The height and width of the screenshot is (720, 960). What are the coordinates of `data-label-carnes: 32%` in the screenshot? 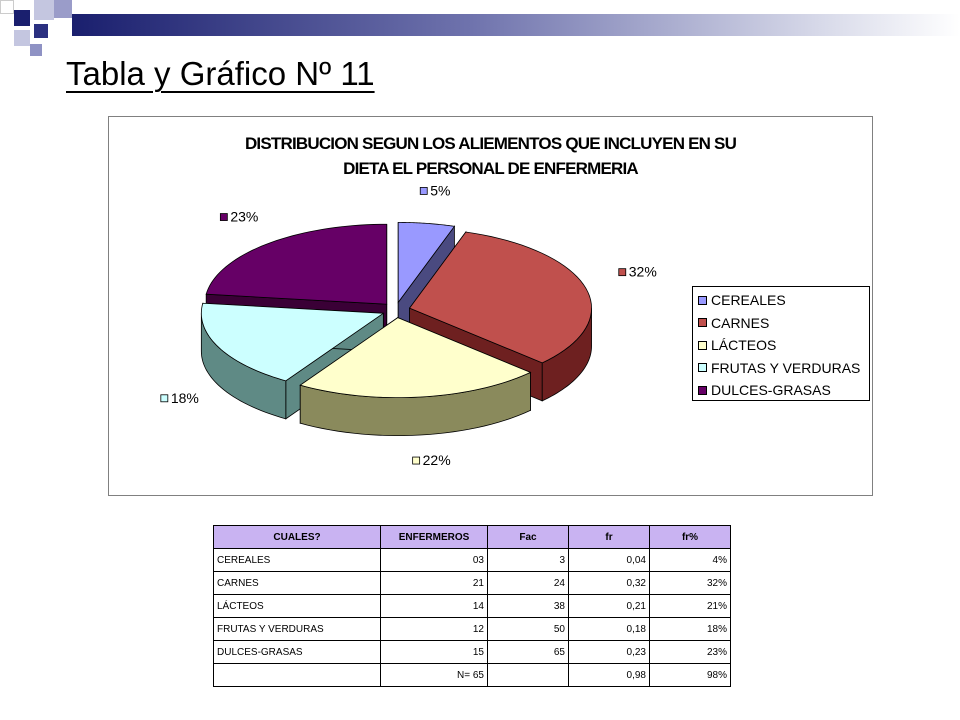 It's located at (643, 272).